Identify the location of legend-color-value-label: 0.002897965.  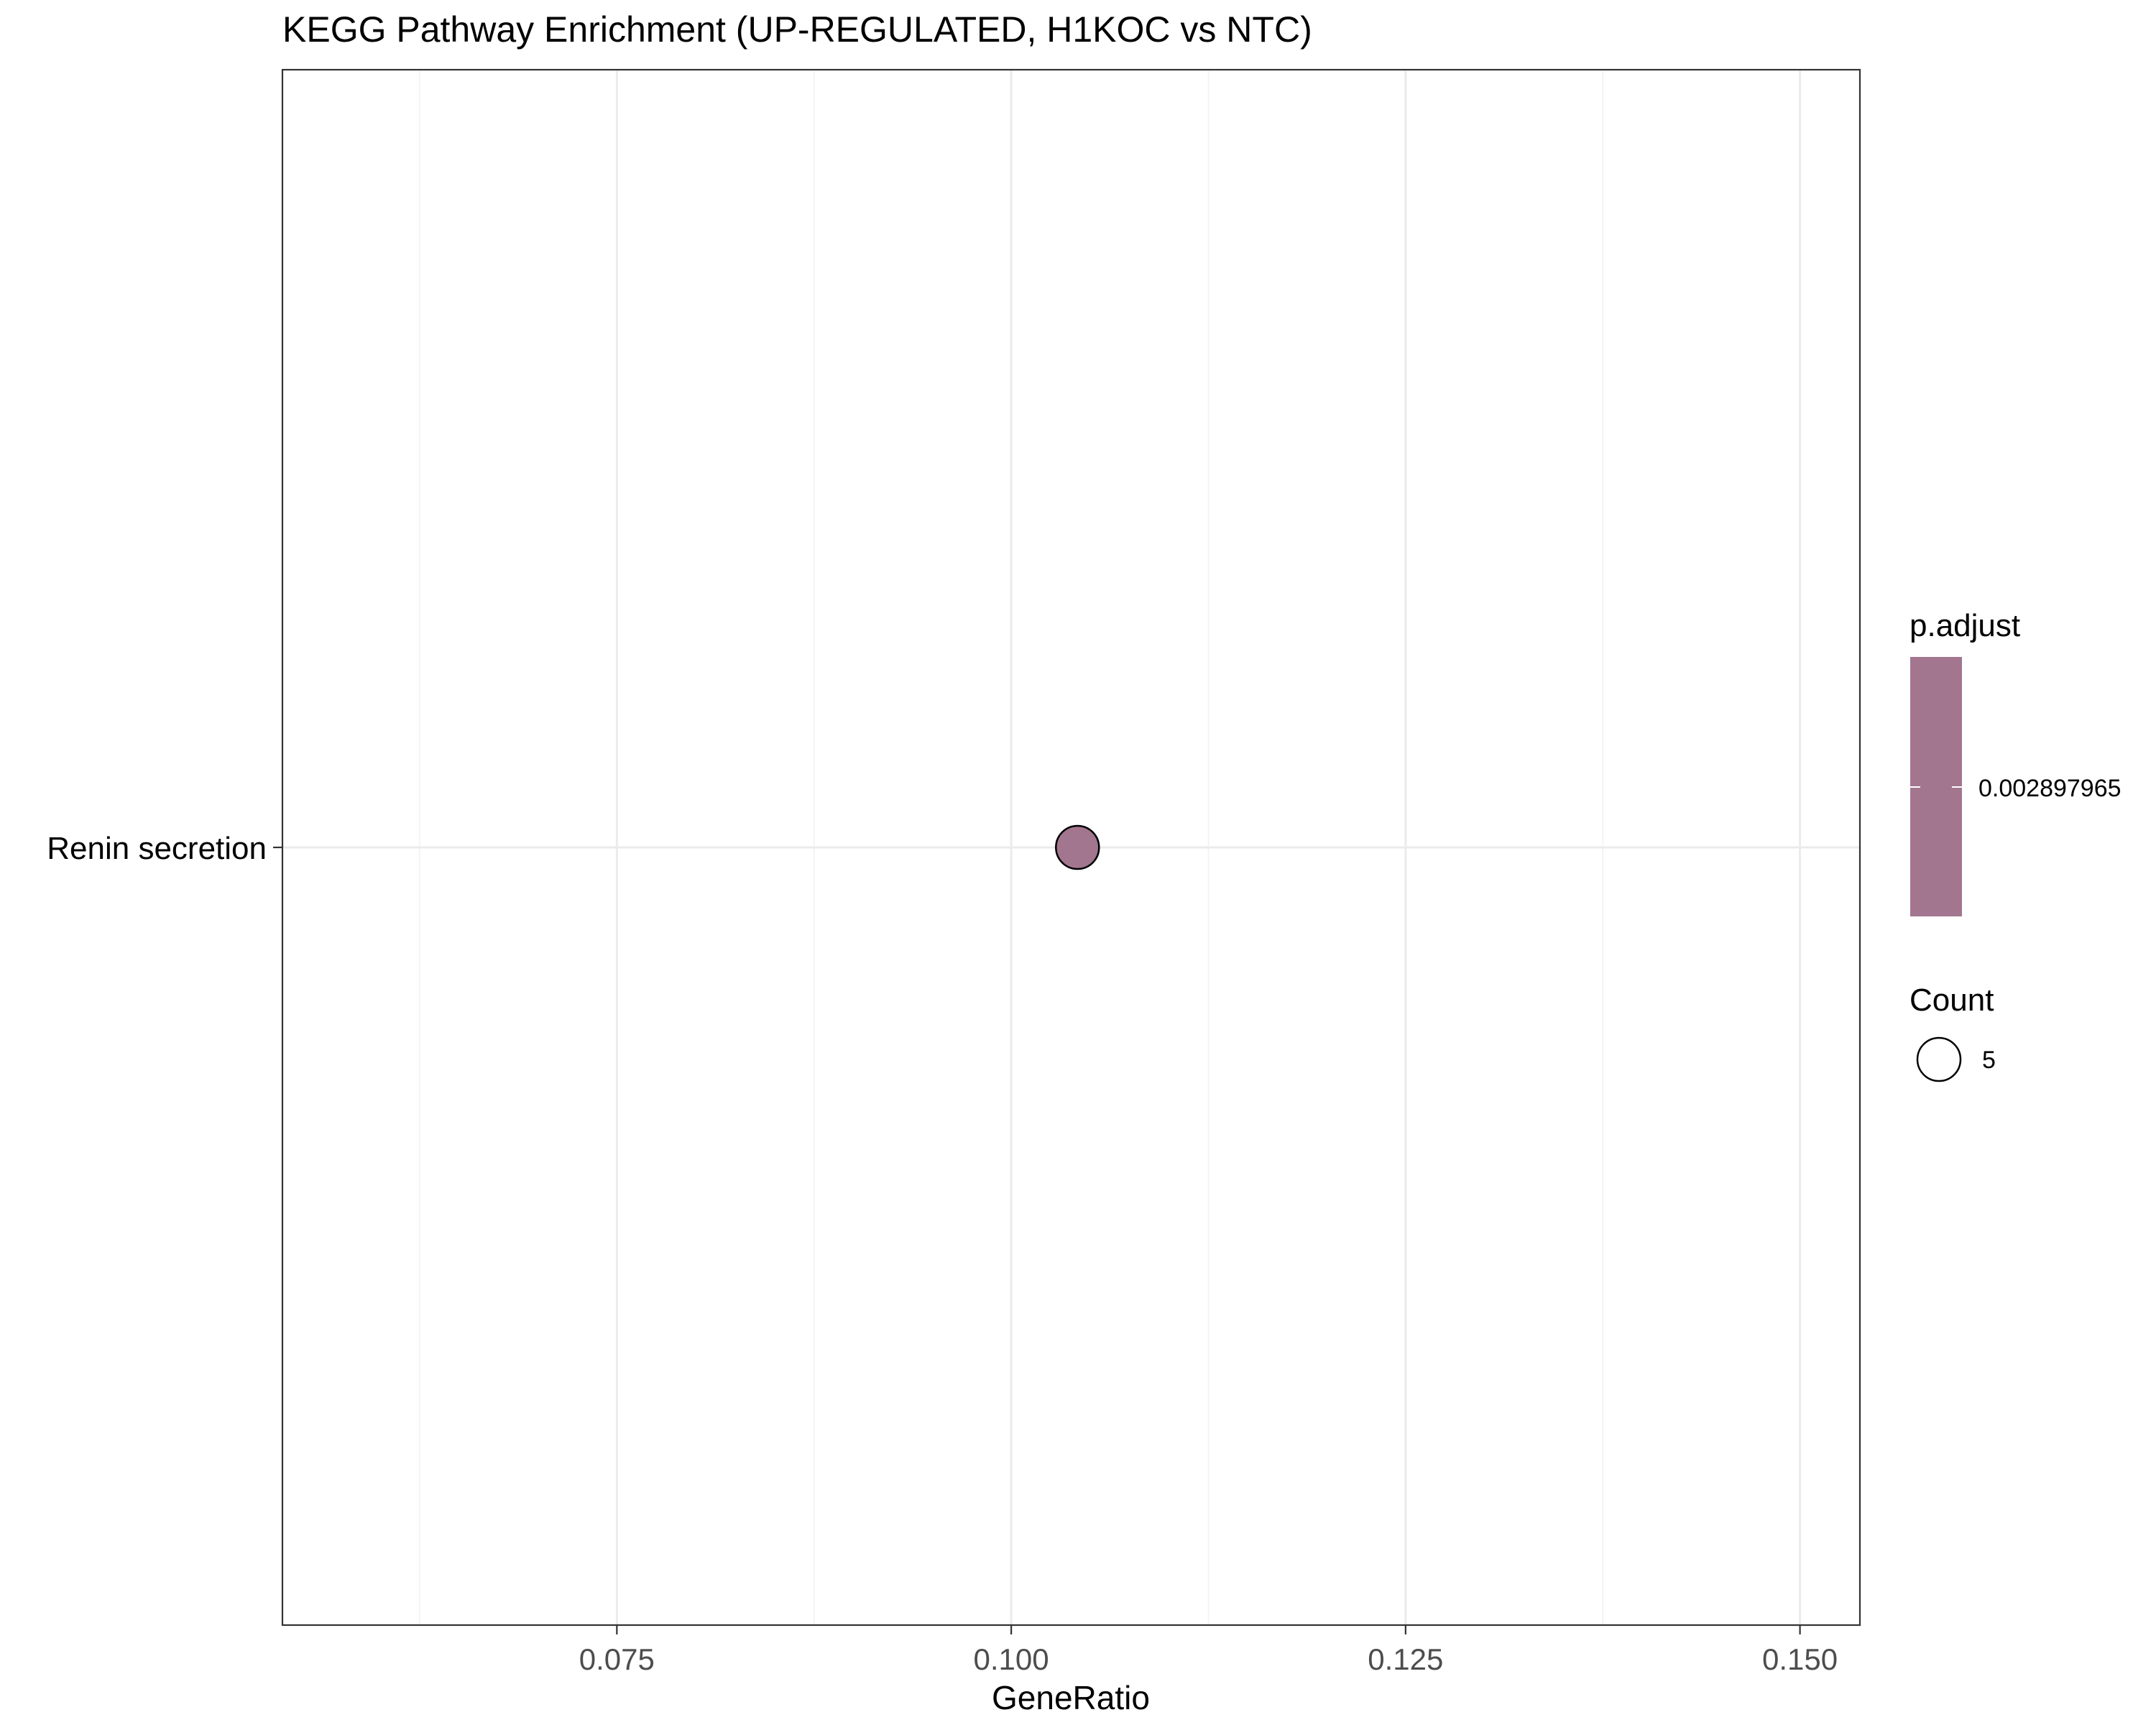
(2050, 788).